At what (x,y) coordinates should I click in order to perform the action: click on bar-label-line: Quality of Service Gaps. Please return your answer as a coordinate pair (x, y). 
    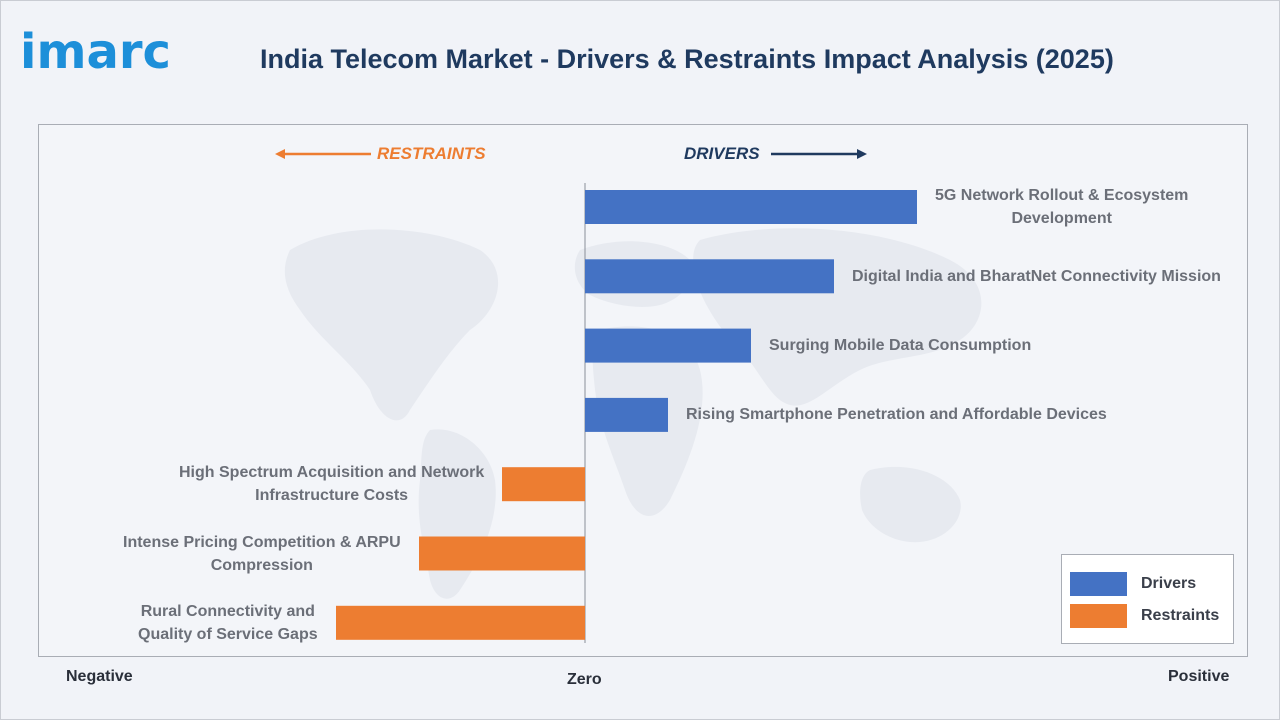
    Looking at the image, I should click on (228, 634).